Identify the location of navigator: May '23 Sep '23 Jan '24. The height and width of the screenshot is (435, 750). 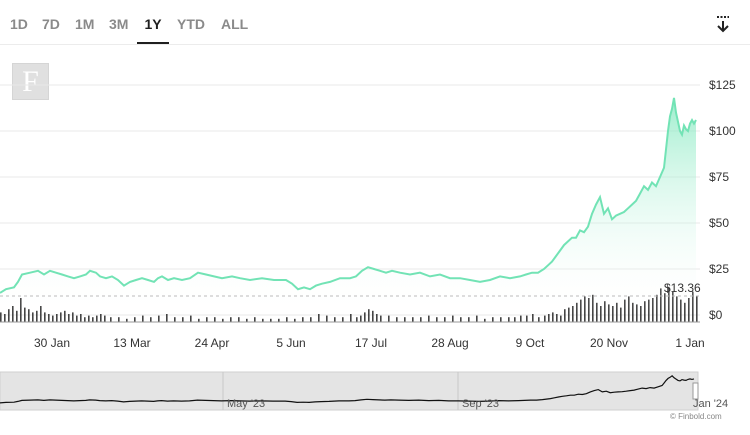
(364, 391).